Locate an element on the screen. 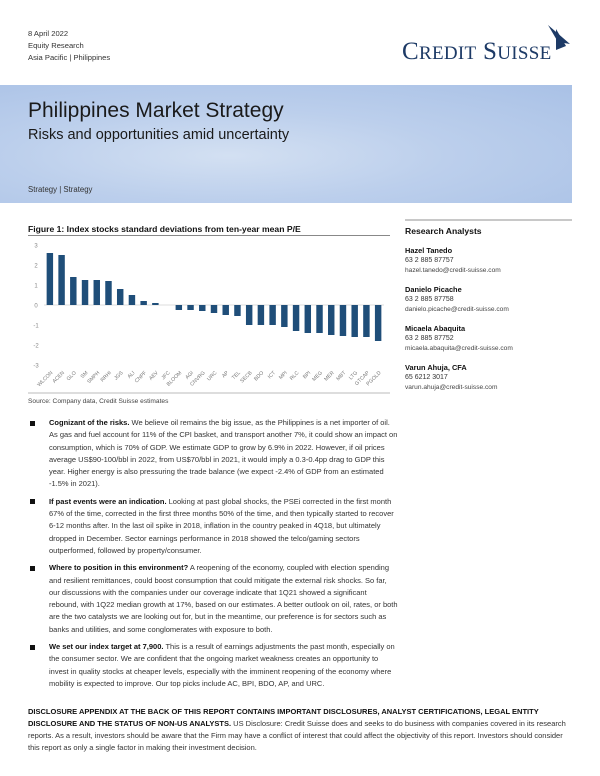 This screenshot has width=600, height=776. bullet-lead: We set our index target at 7,900. is located at coordinates (106, 647).